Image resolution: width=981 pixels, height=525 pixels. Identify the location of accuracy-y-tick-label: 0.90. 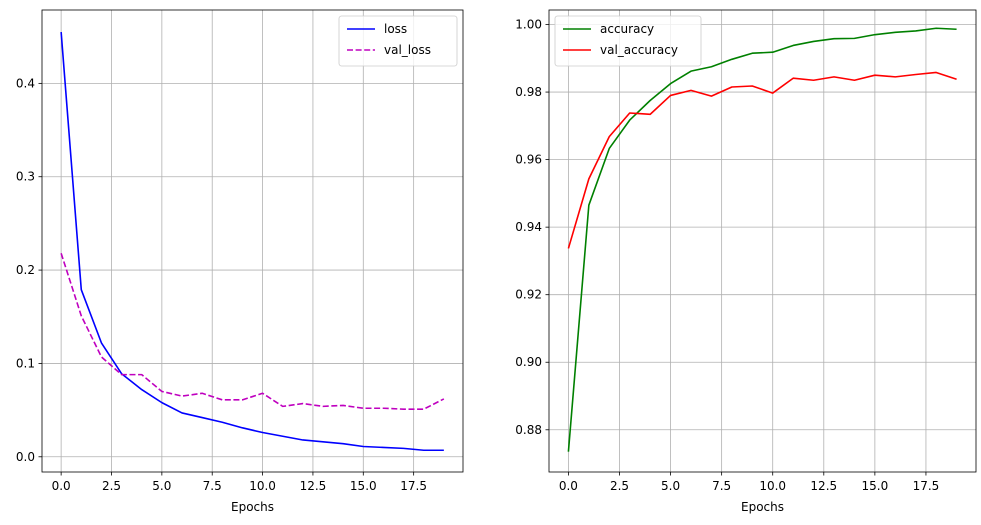
(528, 362).